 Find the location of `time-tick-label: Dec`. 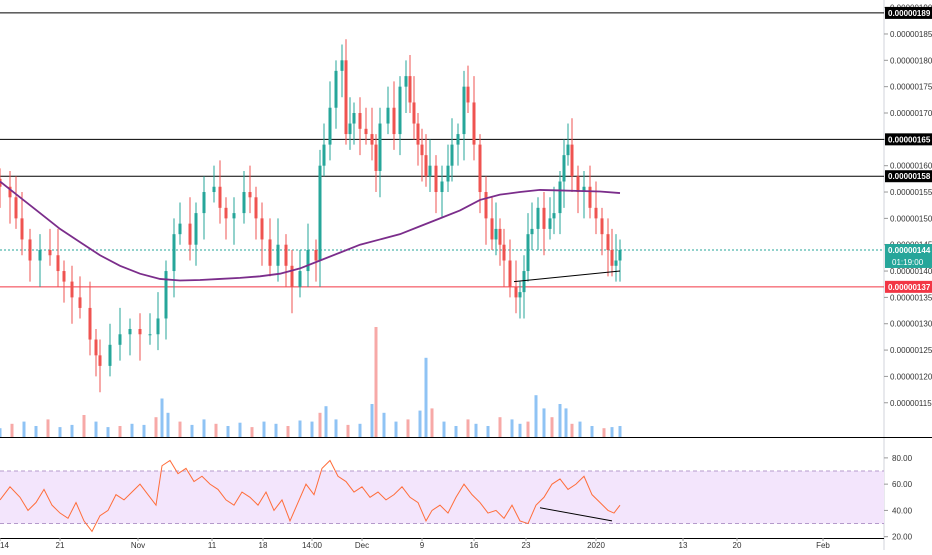

time-tick-label: Dec is located at coordinates (362, 545).